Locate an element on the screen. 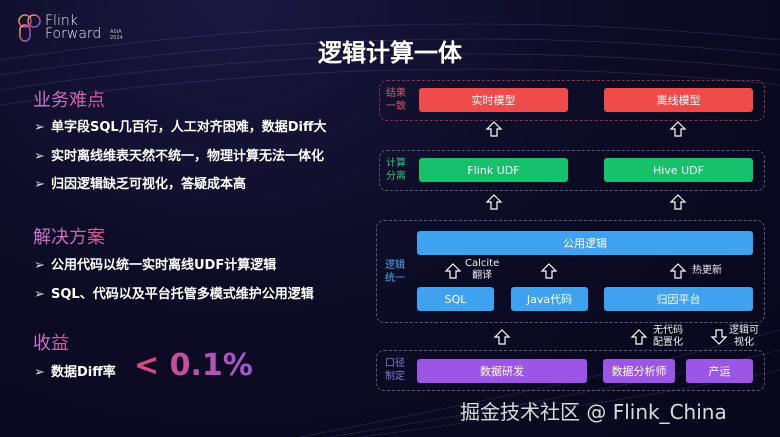 The height and width of the screenshot is (437, 780). layer-logic-label: 逻辑 统一 is located at coordinates (395, 272).